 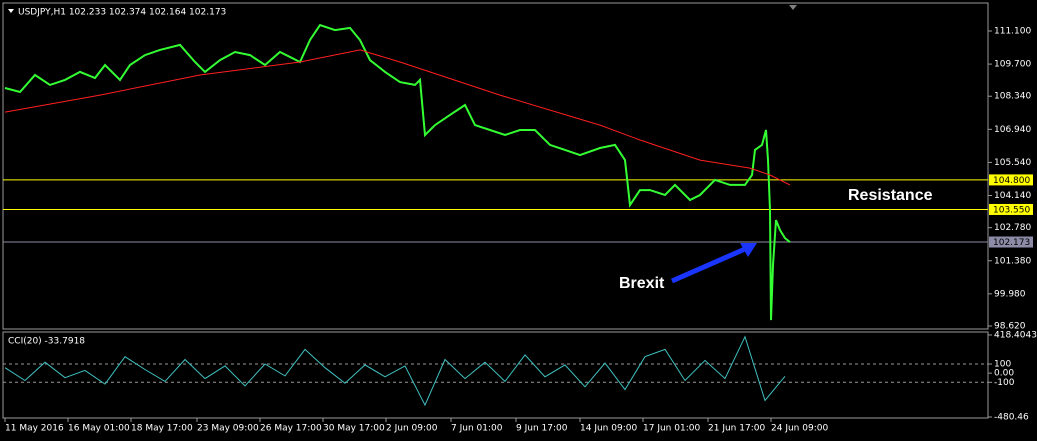 I want to click on x-tick-label: 18 May 17:00, so click(x=162, y=429).